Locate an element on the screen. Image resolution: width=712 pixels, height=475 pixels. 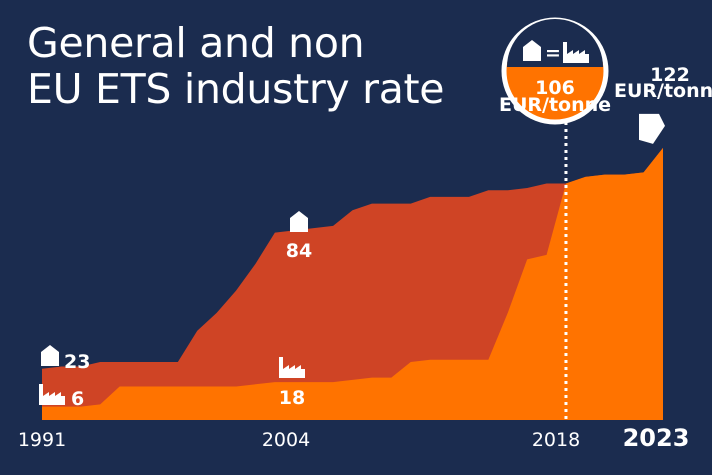
chart-title-line-1: General and non is located at coordinates (196, 43).